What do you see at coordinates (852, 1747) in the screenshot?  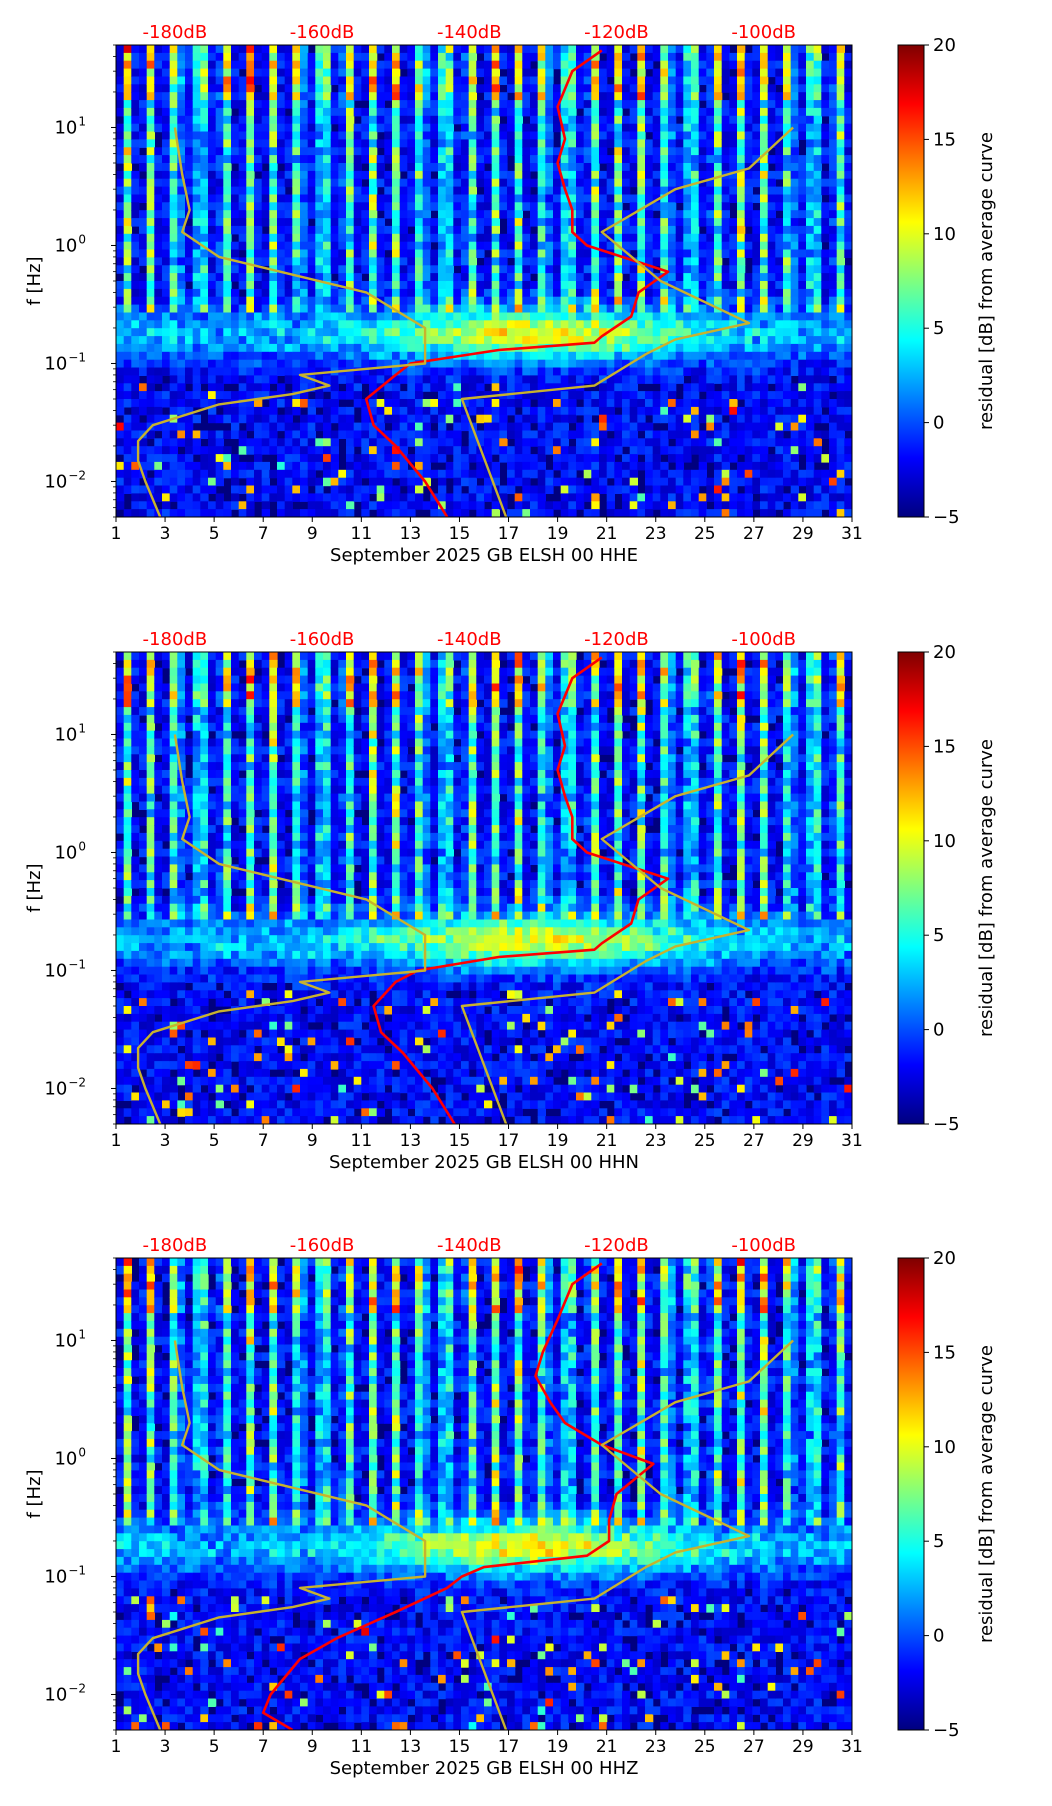 I see `x-tick-label: 31` at bounding box center [852, 1747].